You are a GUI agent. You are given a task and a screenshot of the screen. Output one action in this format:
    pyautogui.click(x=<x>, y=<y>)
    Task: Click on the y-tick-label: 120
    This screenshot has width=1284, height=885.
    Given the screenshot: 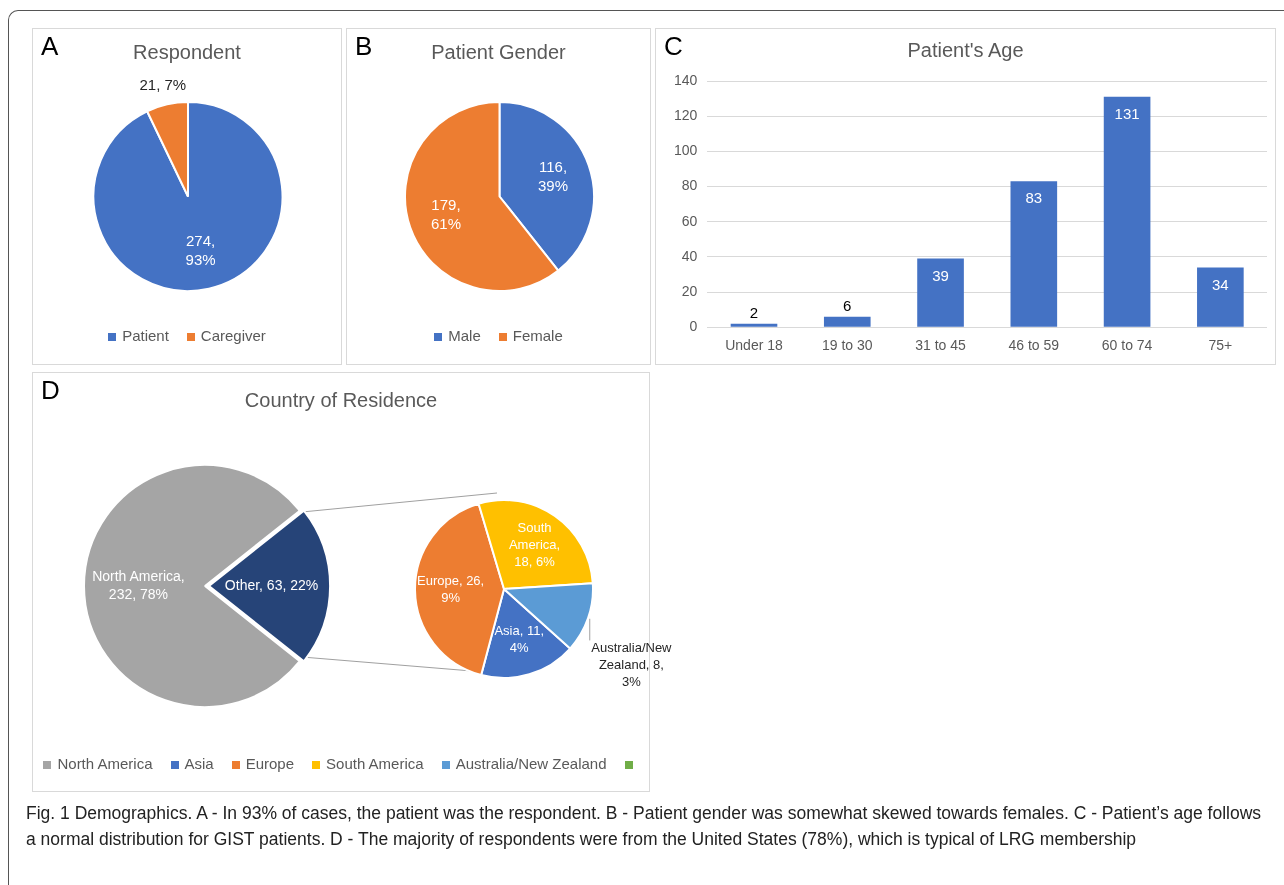 What is the action you would take?
    pyautogui.click(x=686, y=115)
    